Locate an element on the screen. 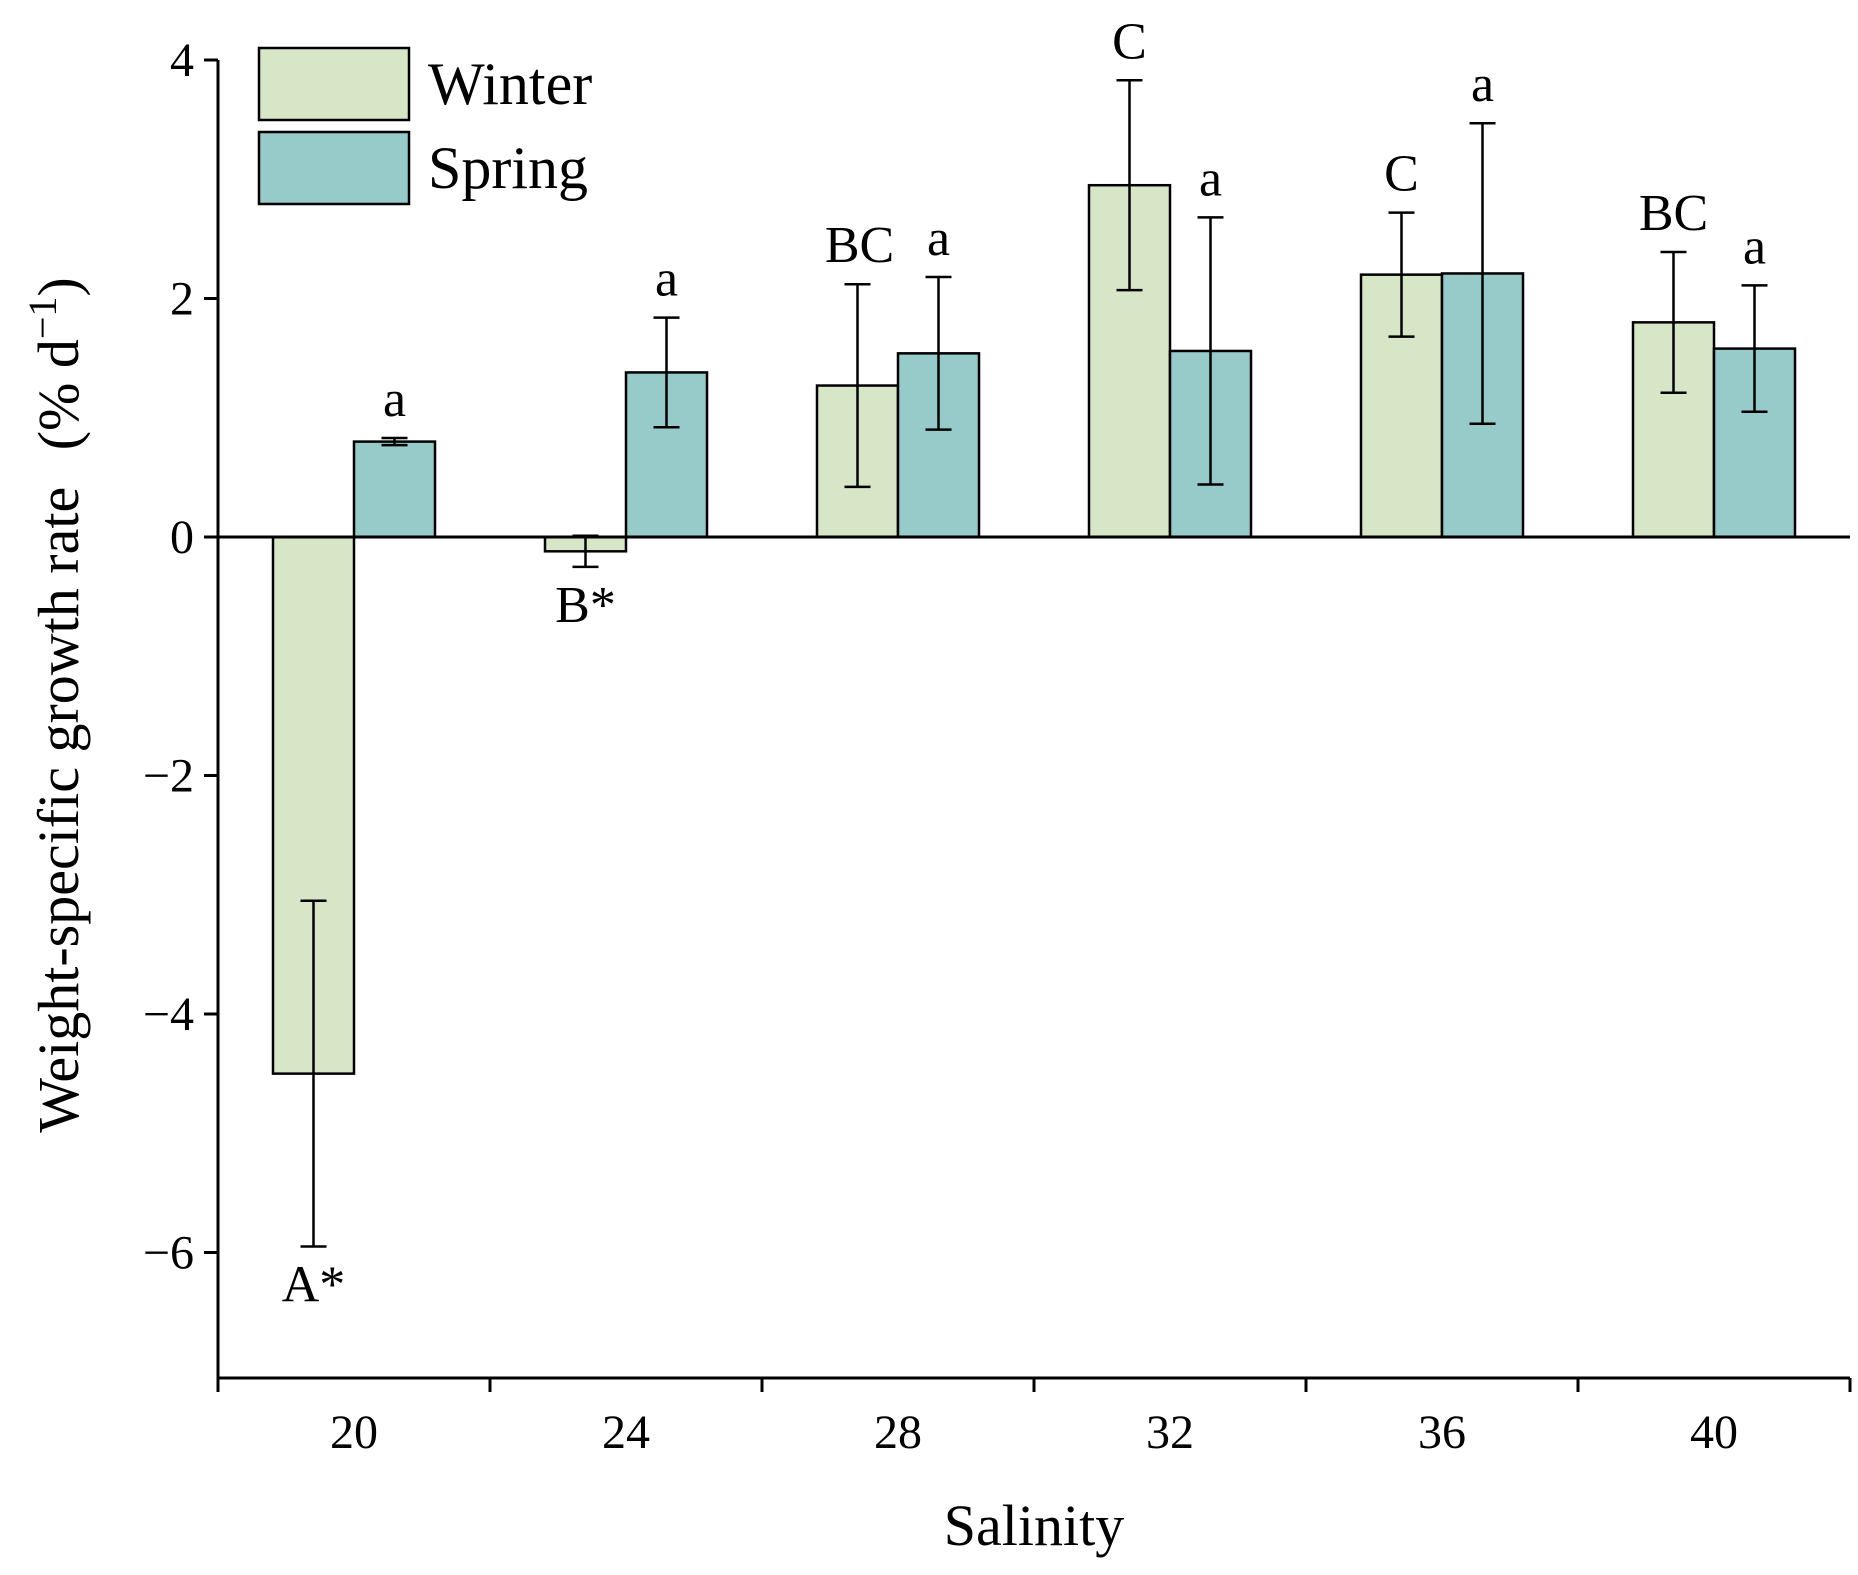  x-tick-label: 32 is located at coordinates (1170, 1432).